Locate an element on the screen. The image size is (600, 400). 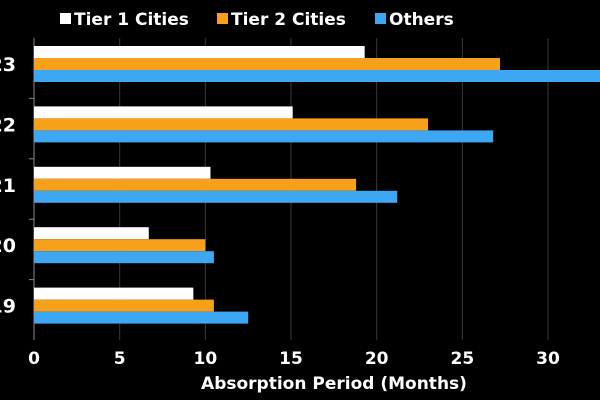
legend-label: Others is located at coordinates (421, 20).